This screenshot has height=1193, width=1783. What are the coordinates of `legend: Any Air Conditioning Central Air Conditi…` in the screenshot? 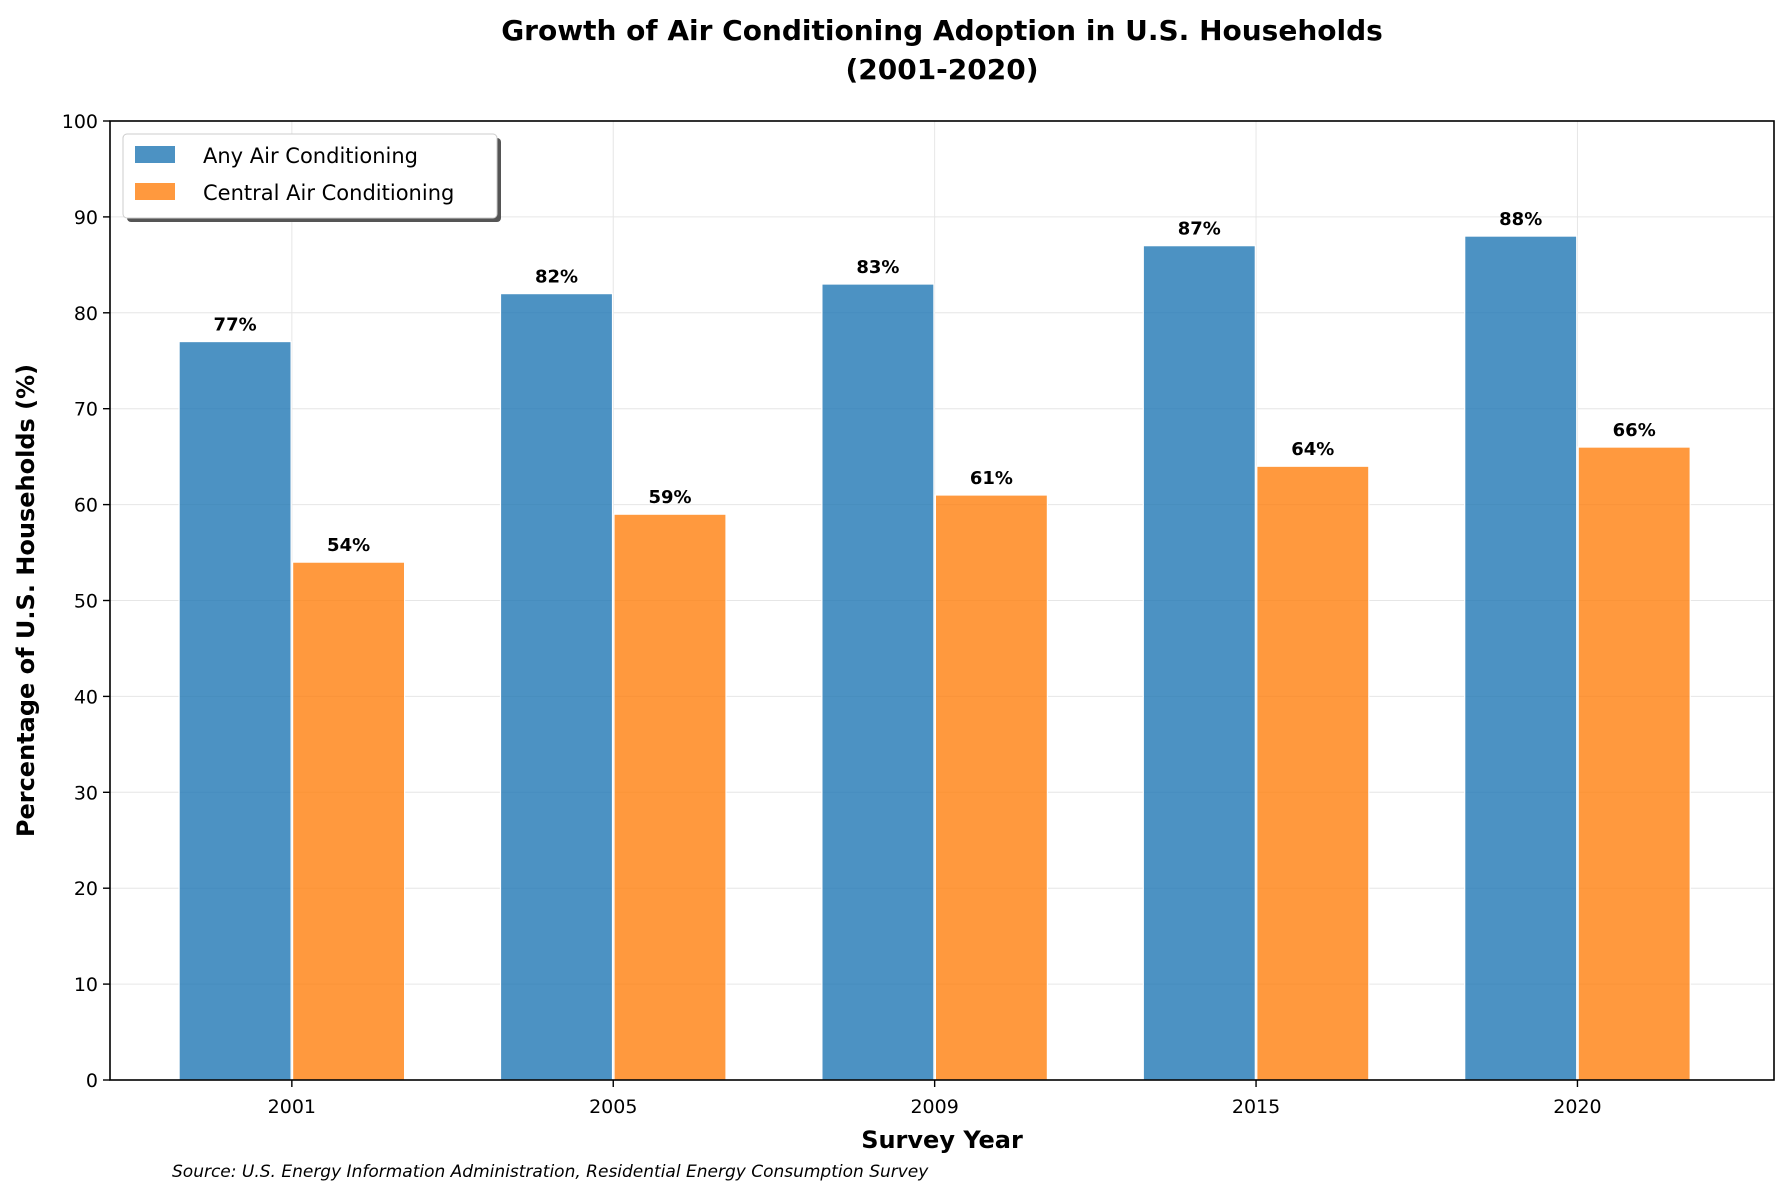 It's located at (311, 177).